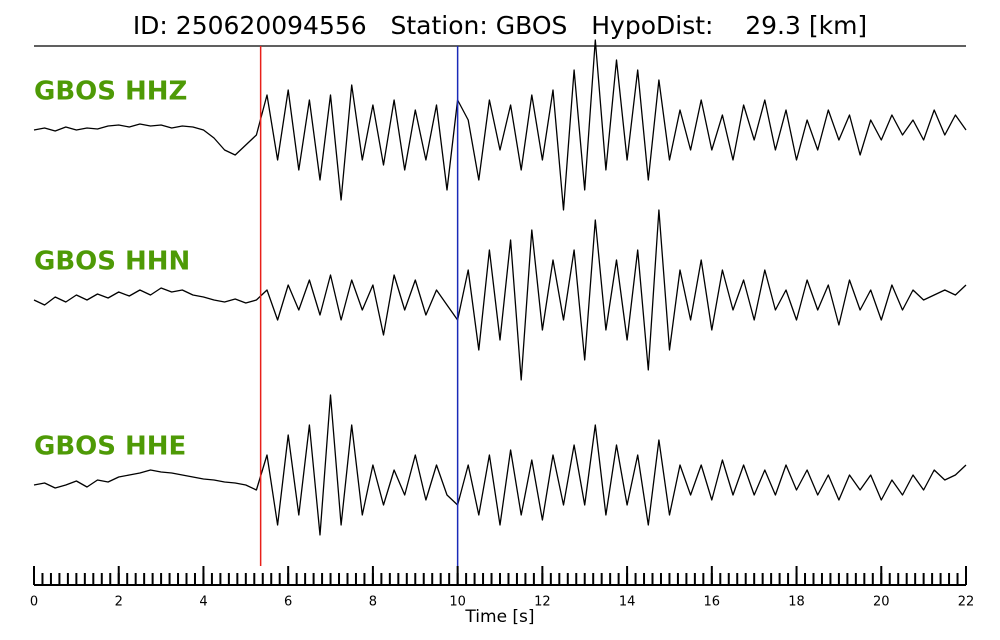  What do you see at coordinates (34, 602) in the screenshot?
I see `x-tick-label: 0` at bounding box center [34, 602].